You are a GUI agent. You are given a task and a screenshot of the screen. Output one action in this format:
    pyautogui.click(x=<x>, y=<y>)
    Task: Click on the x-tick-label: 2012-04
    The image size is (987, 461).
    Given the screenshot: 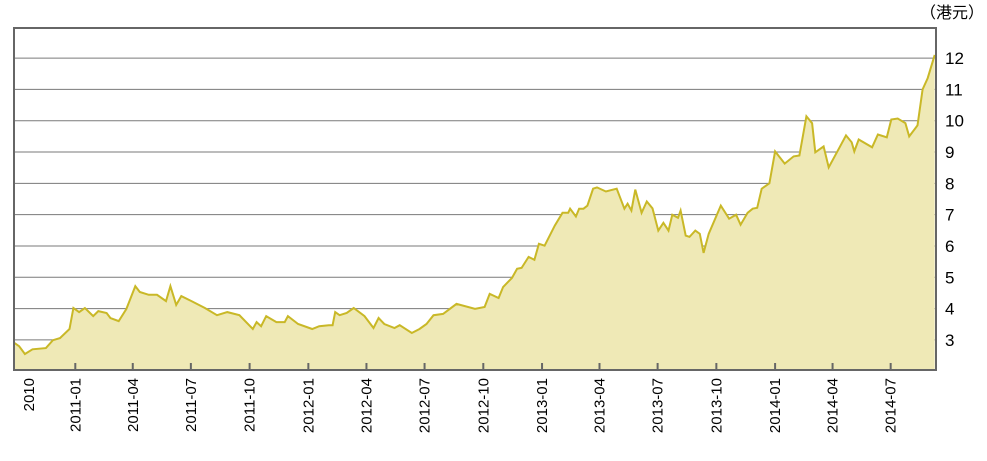 What is the action you would take?
    pyautogui.click(x=366, y=405)
    